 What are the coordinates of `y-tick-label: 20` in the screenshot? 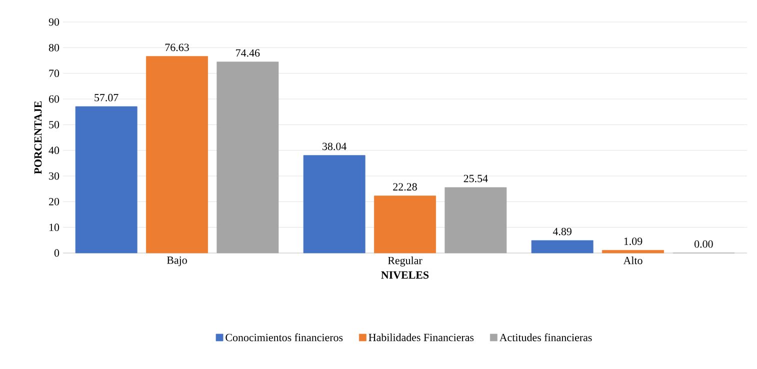 It's located at (54, 202).